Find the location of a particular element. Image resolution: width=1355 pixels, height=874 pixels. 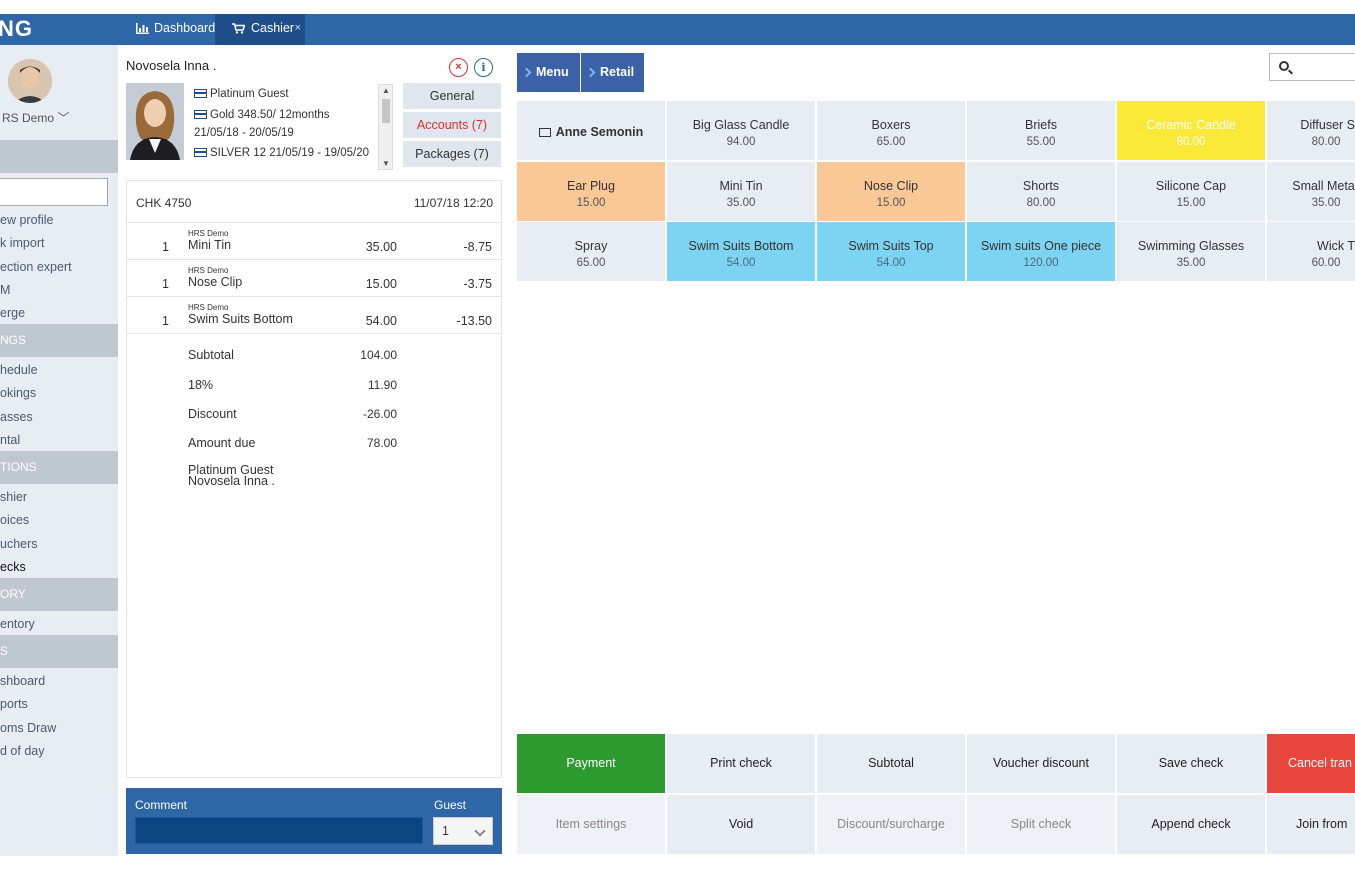

sidebar-item-rooms-draw: oms Draw is located at coordinates (28, 728).